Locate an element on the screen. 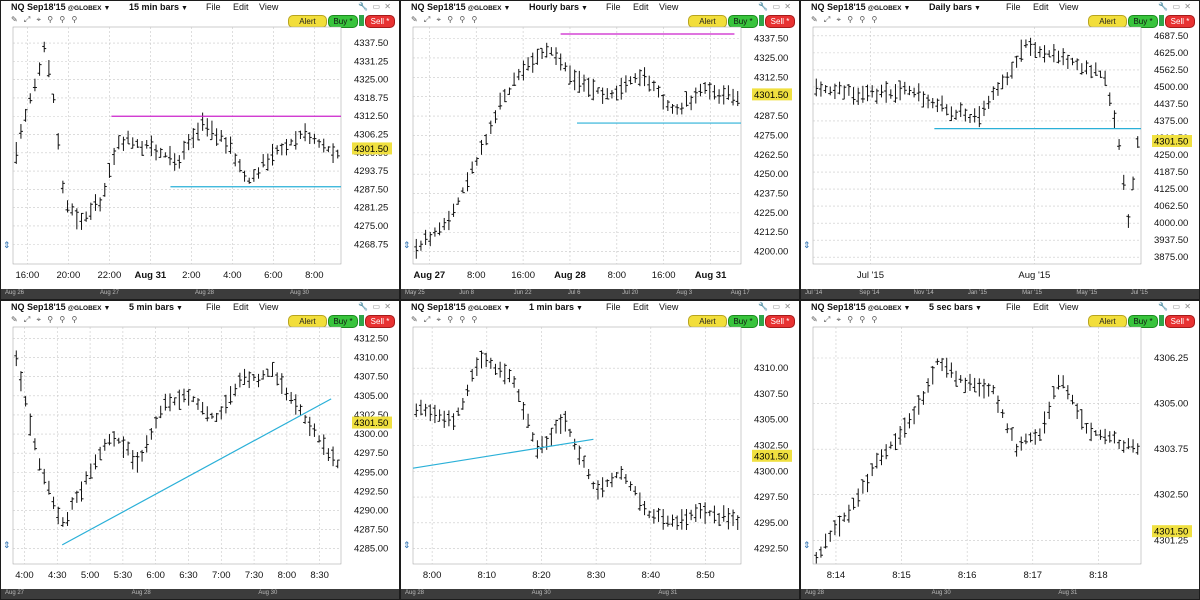  time-navigator: Aug 27 Aug 28 Aug 30 is located at coordinates (200, 594).